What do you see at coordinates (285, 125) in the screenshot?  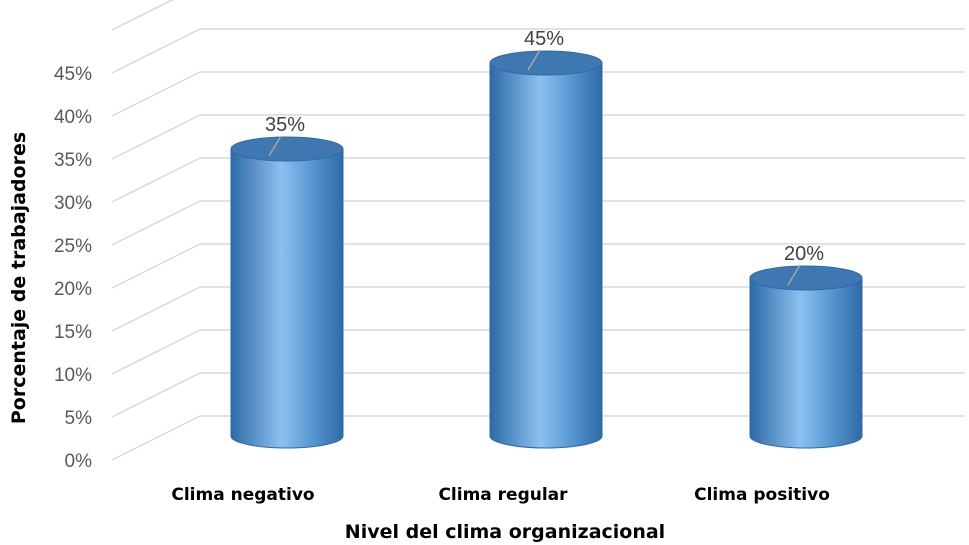 I see `data-label: 35%` at bounding box center [285, 125].